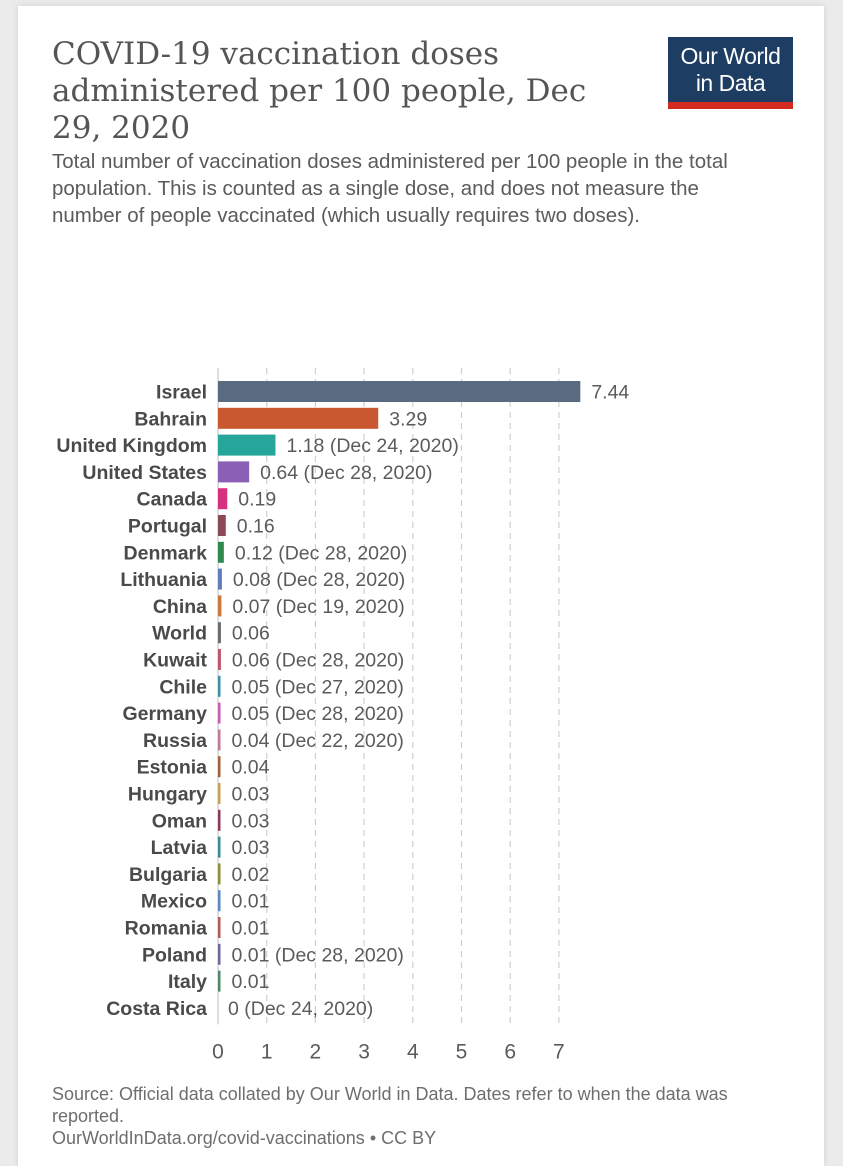 Image resolution: width=843 pixels, height=1166 pixels. What do you see at coordinates (172, 500) in the screenshot?
I see `category-label: Canada` at bounding box center [172, 500].